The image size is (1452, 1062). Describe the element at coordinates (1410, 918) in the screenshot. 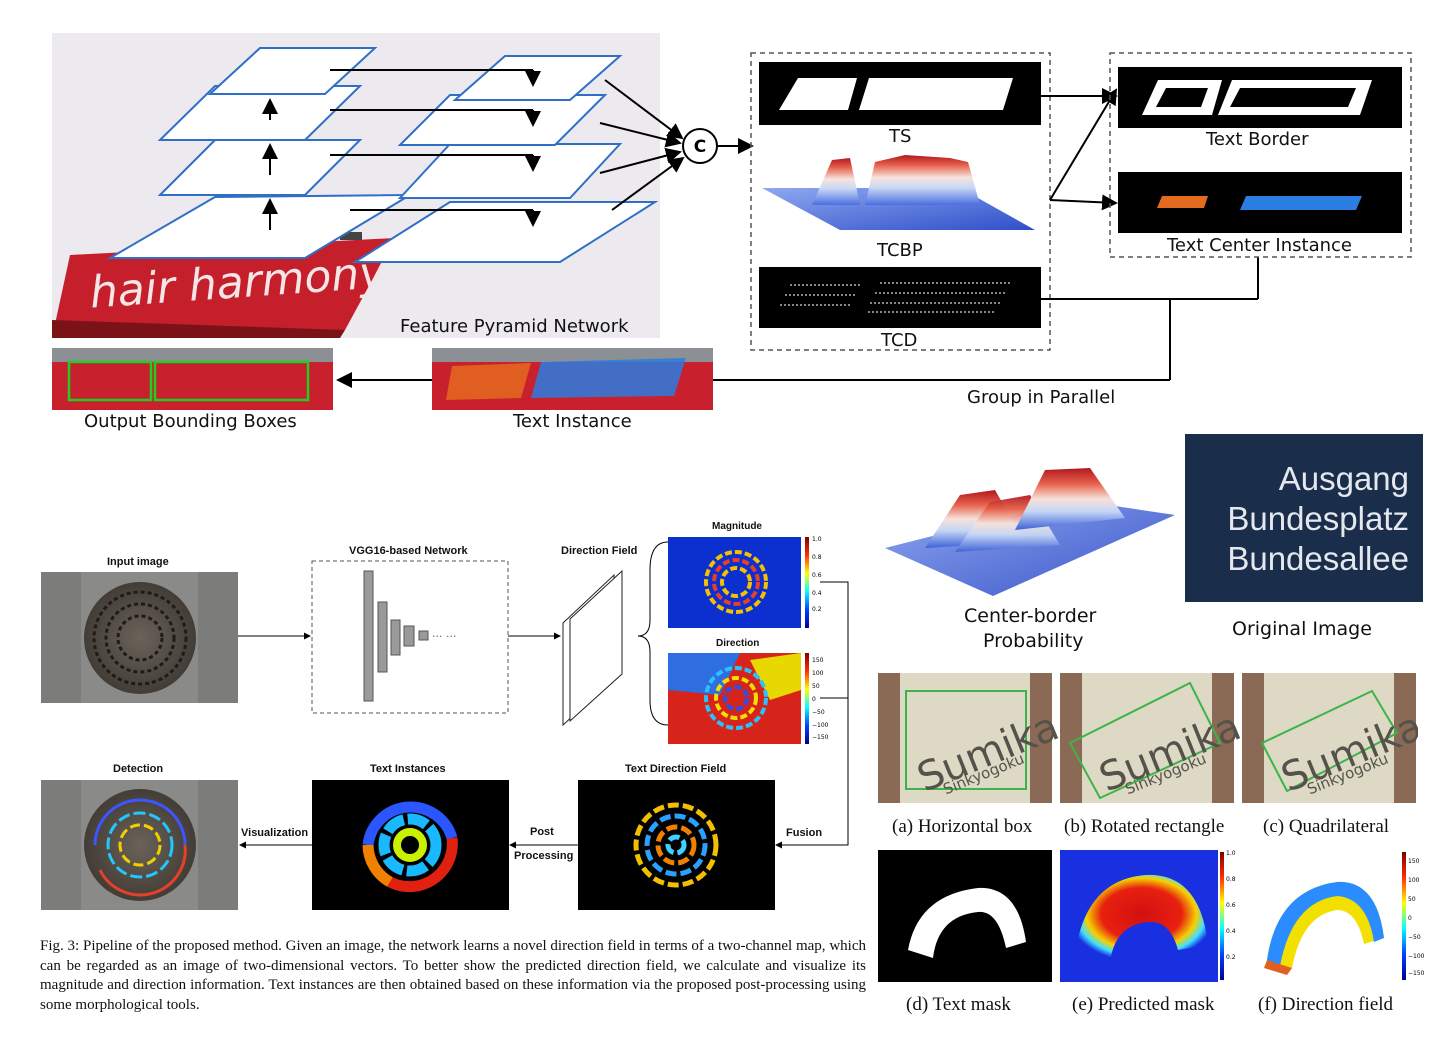

I see `f-tick: 0` at that location.